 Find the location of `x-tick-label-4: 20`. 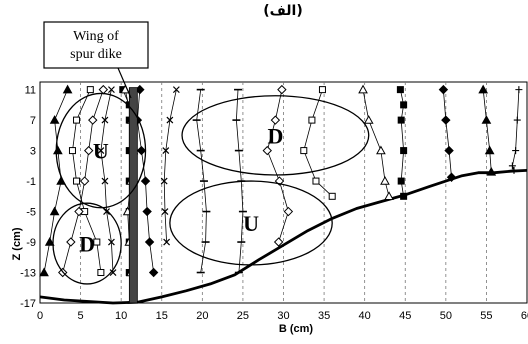

x-tick-label-4: 20 is located at coordinates (202, 316).